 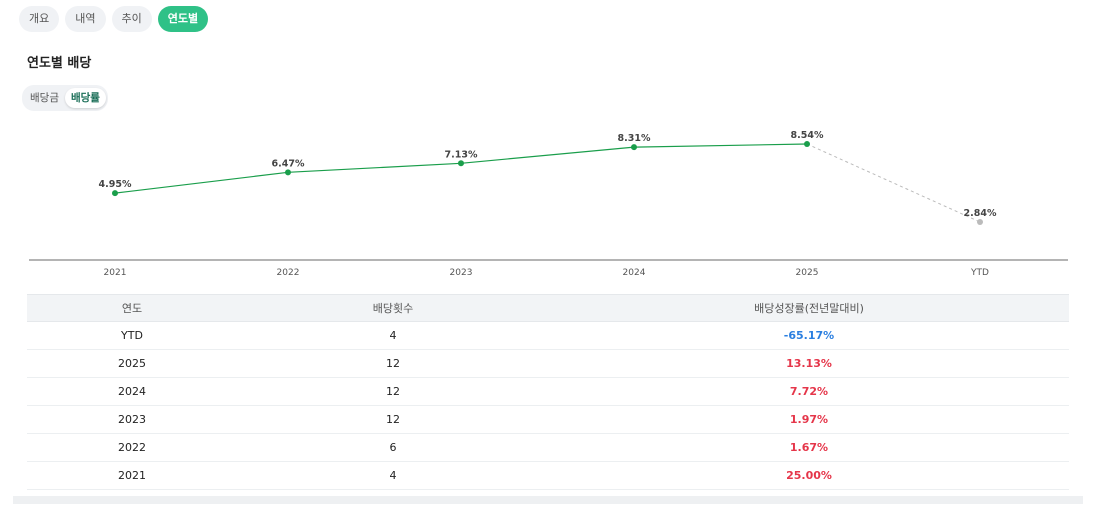 I want to click on toggle-dividend-yield: 배당률, so click(x=85, y=98).